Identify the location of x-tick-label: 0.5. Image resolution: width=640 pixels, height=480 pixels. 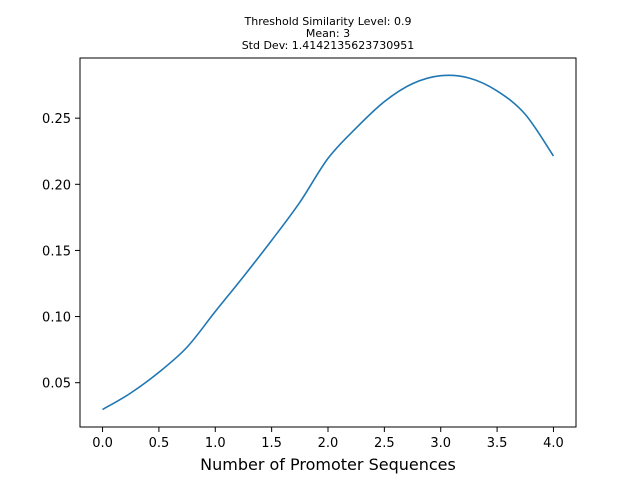
(159, 443).